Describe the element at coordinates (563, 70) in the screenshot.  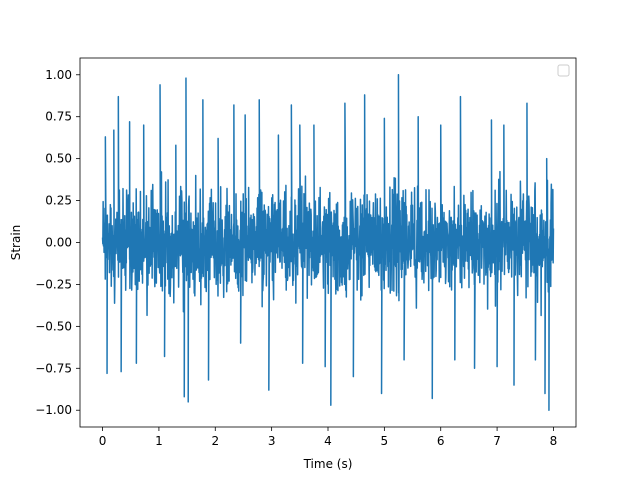
I see `legend-box` at that location.